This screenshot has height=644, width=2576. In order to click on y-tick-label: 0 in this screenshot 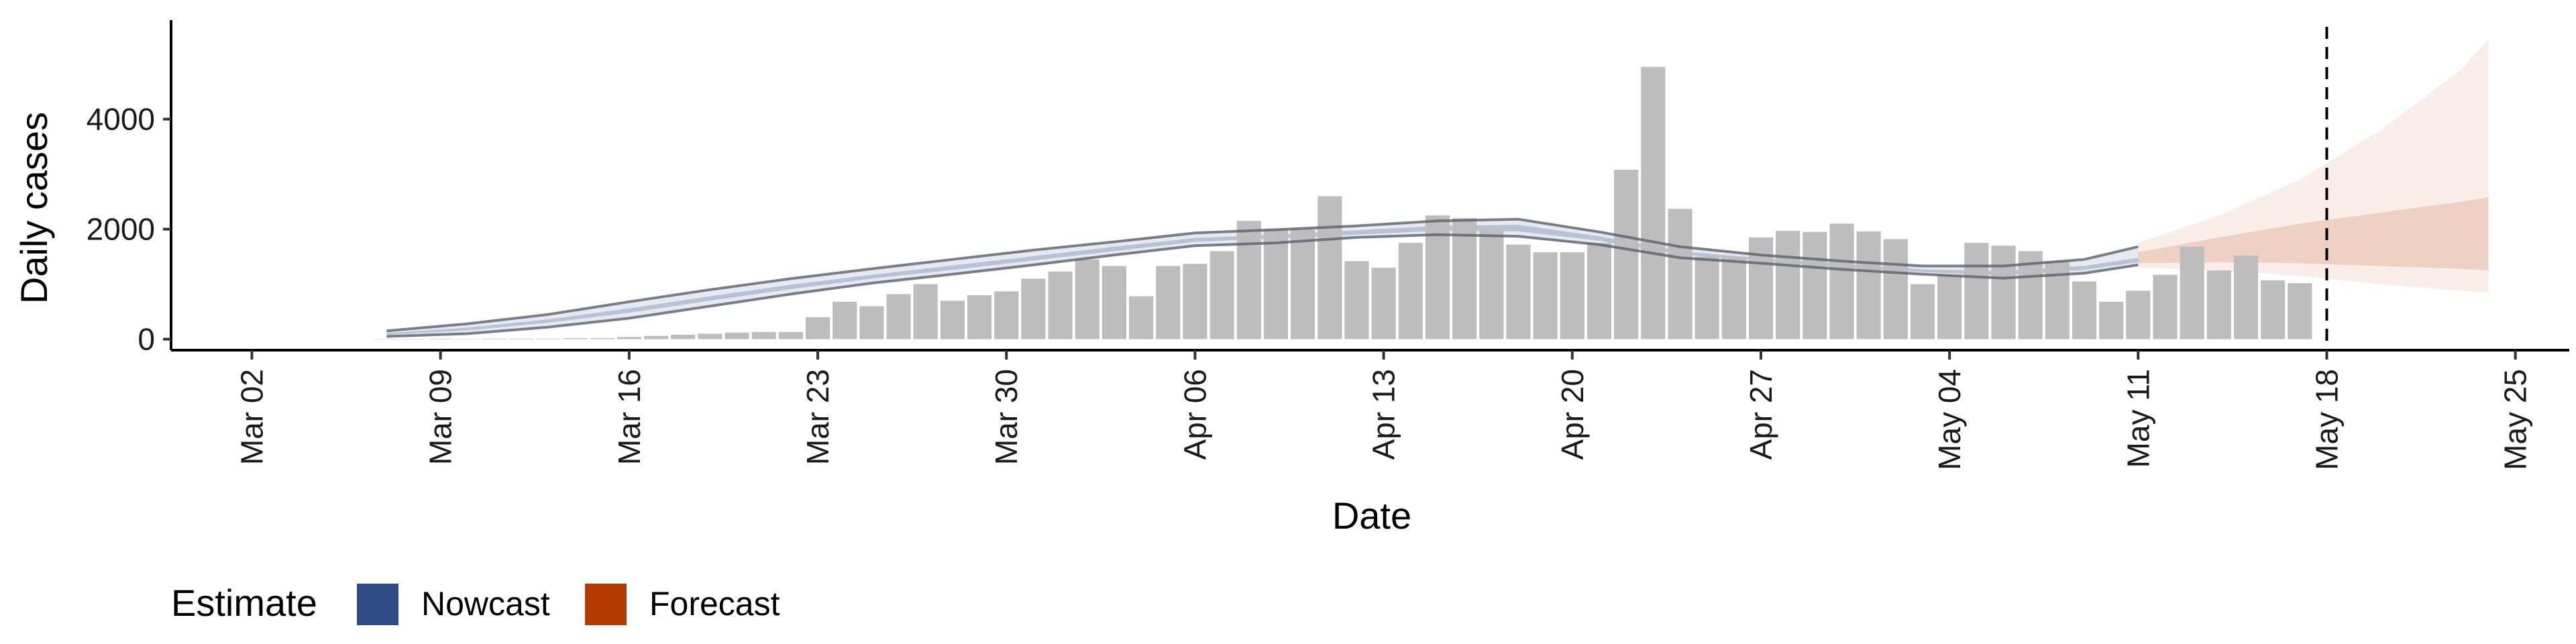, I will do `click(146, 339)`.